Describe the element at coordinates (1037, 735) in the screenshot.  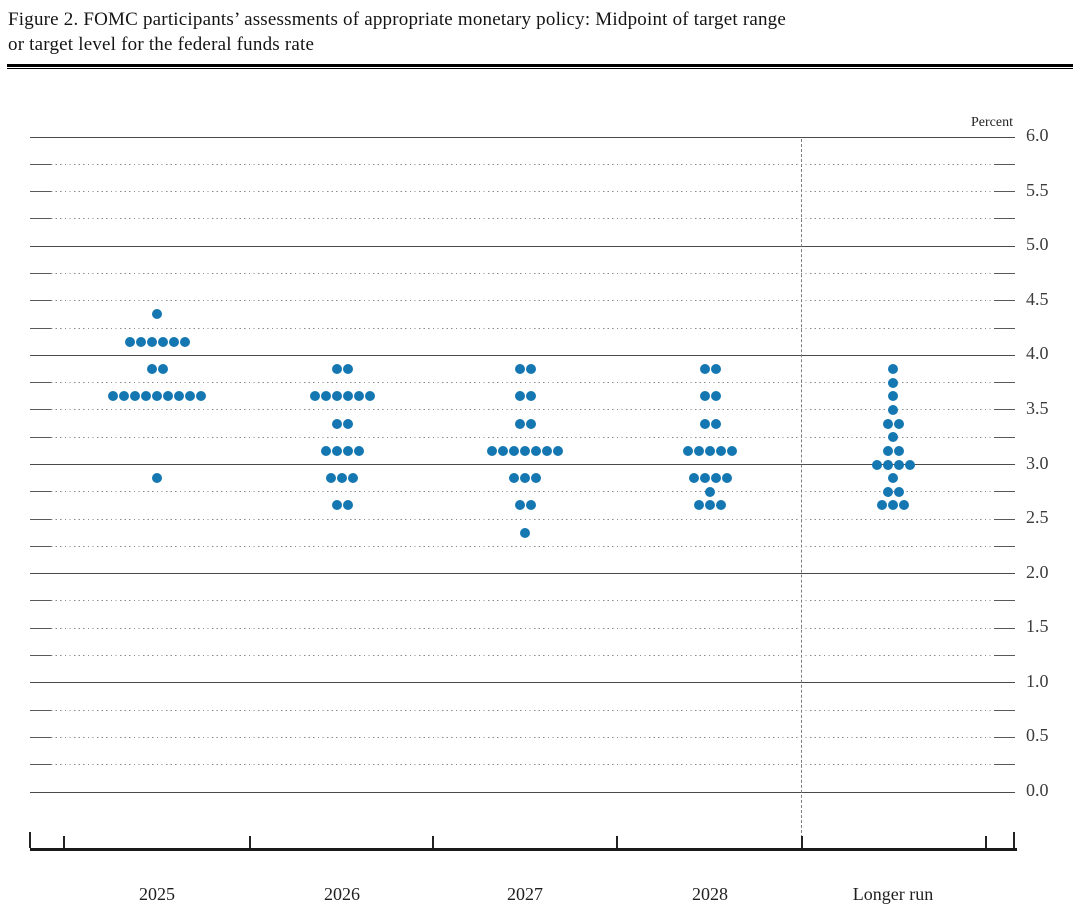
I see `y-axis-label: 0.5` at that location.